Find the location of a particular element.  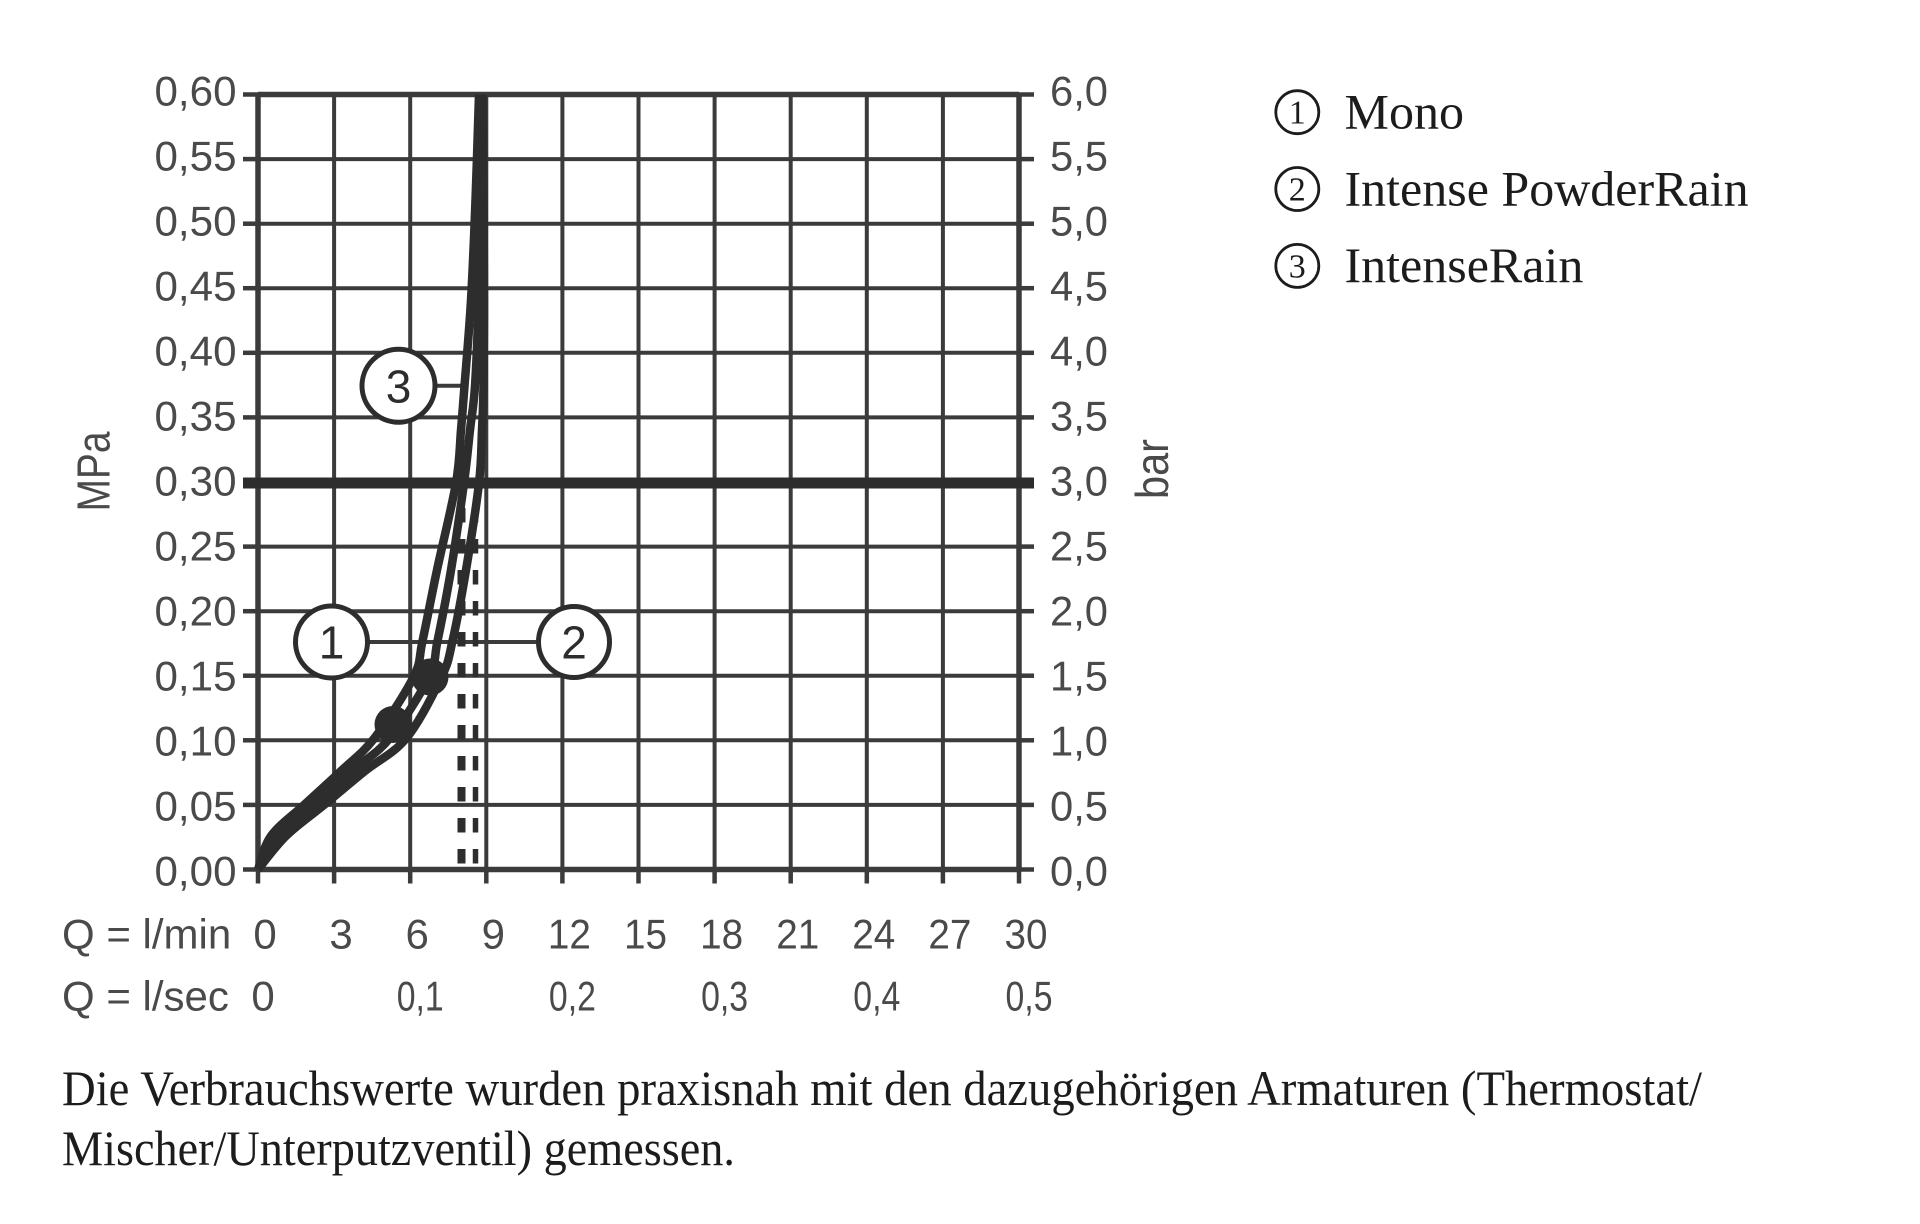

svg-text: Mono is located at coordinates (1404, 112).